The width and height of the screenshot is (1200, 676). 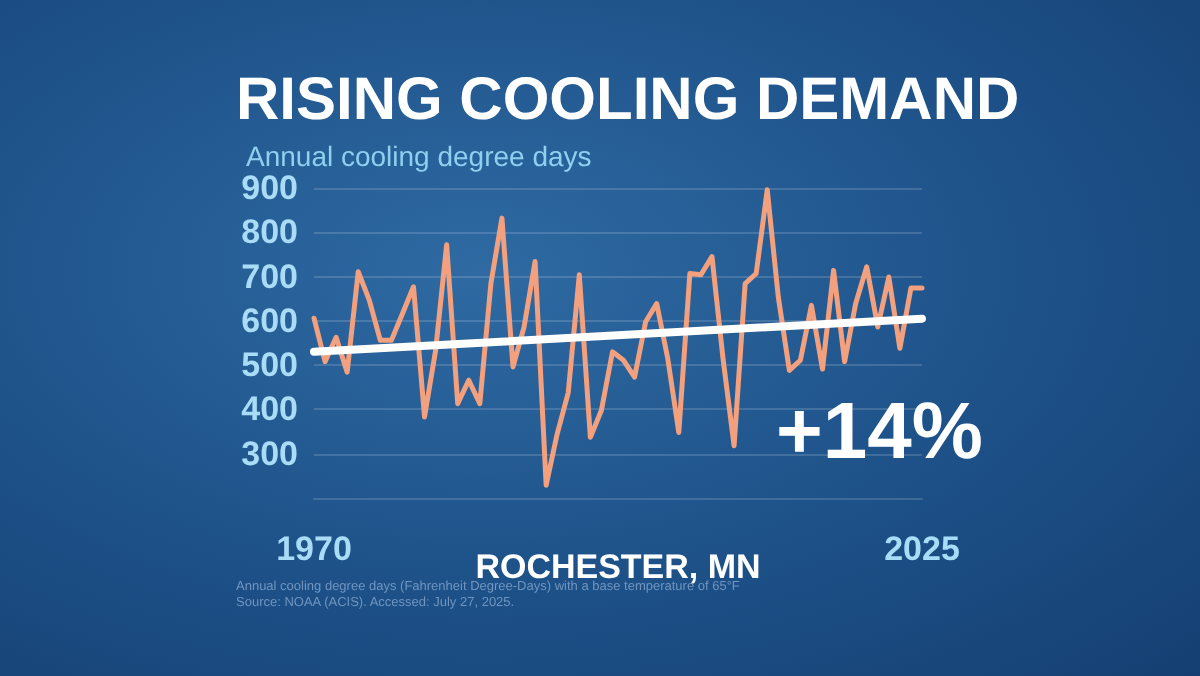 What do you see at coordinates (879, 432) in the screenshot?
I see `annotation: +14%` at bounding box center [879, 432].